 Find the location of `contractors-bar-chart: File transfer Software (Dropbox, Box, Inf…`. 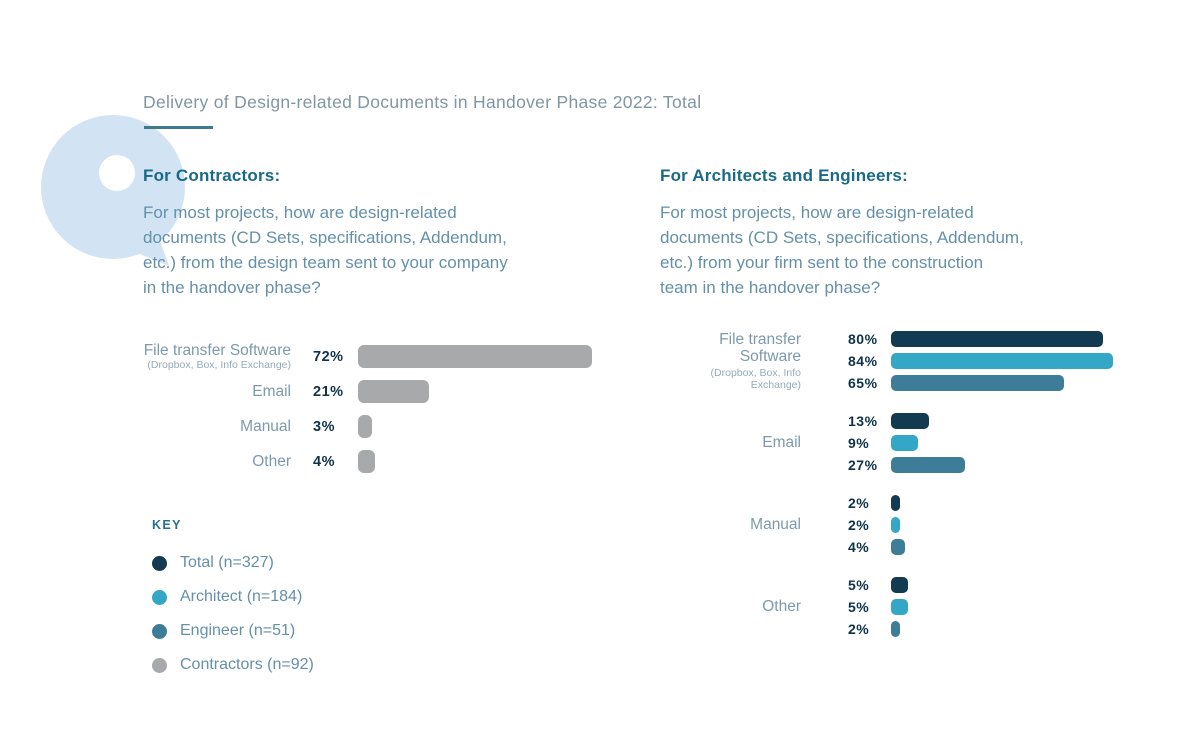

contractors-bar-chart: File transfer Software (Dropbox, Box, Inf… is located at coordinates (383, 409).